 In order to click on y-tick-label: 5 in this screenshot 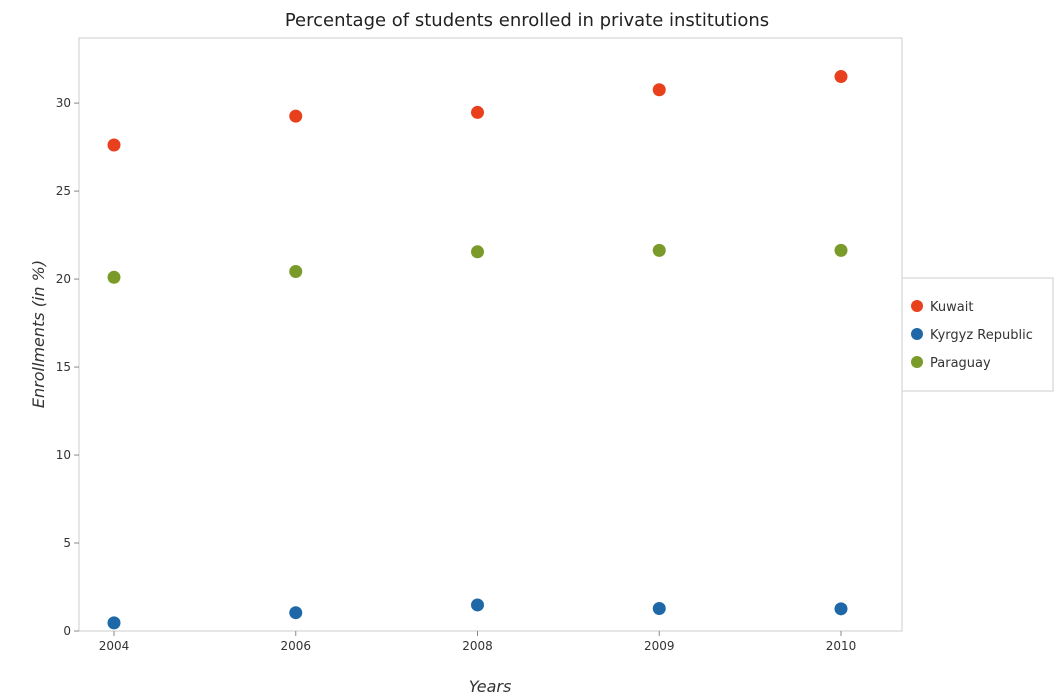, I will do `click(67, 543)`.